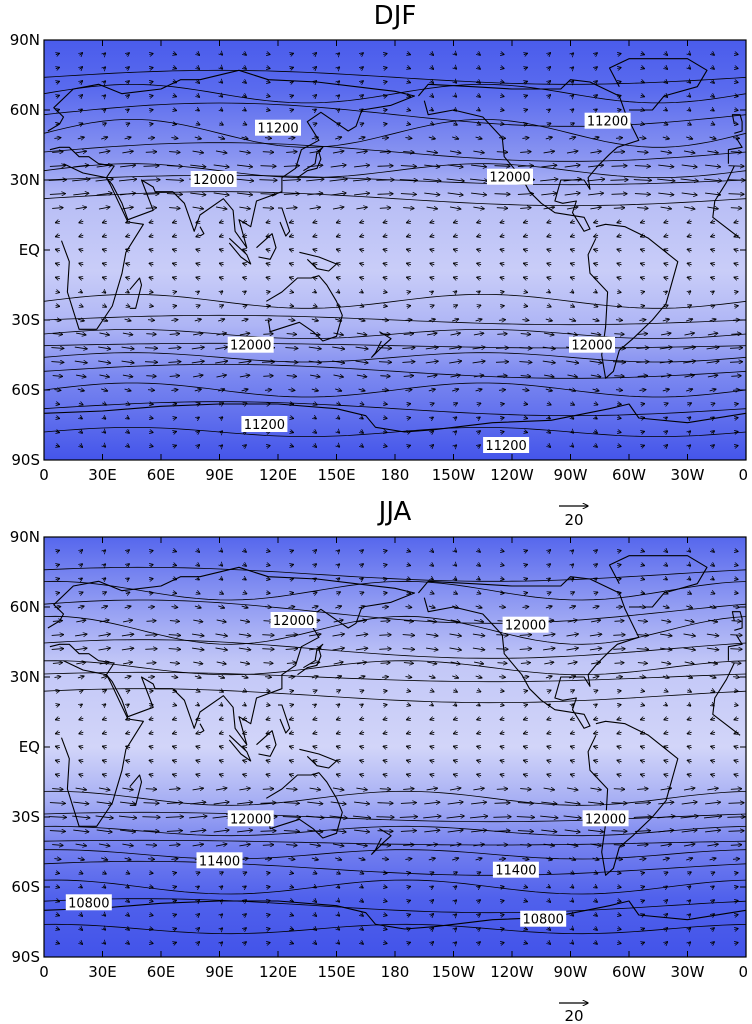 The width and height of the screenshot is (752, 1024). Describe the element at coordinates (336, 475) in the screenshot. I see `longitude-tick-label: 150E` at that location.